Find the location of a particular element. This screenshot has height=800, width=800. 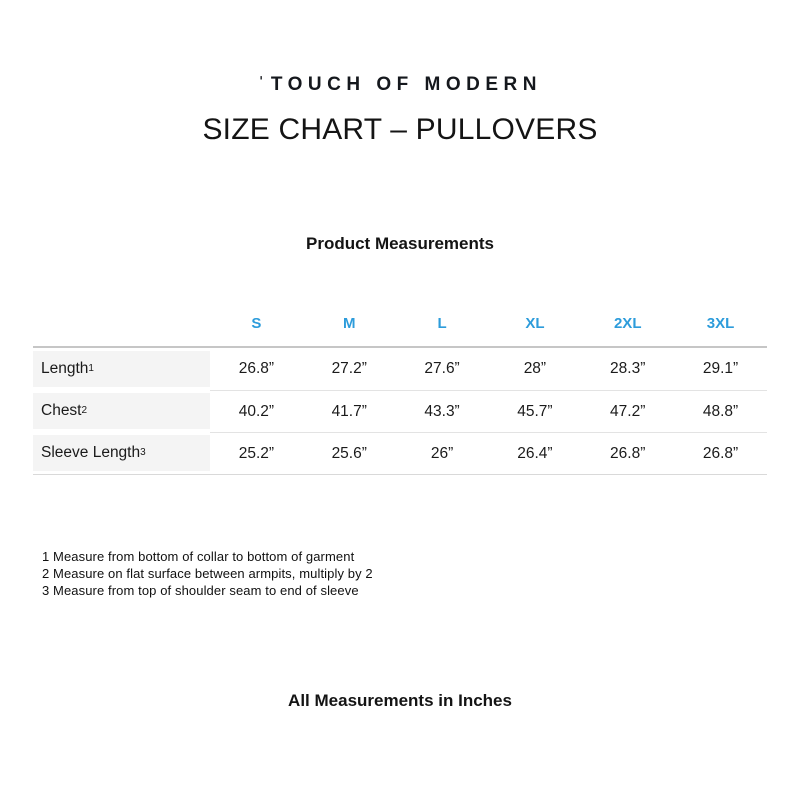

header-label-spacer is located at coordinates (121, 323).